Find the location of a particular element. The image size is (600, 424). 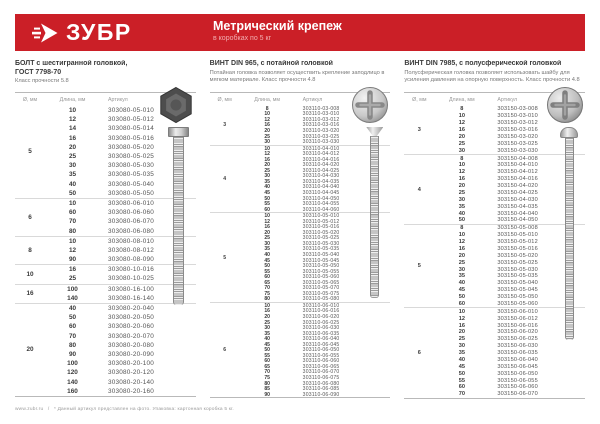

article-value: 303150-03-030 is located at coordinates (517, 150).